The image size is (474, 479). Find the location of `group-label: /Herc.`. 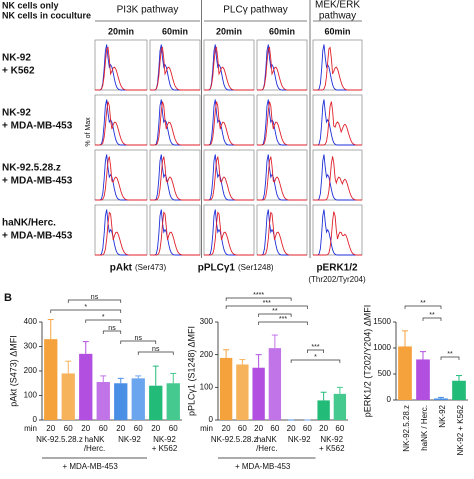

group-label: /Herc. is located at coordinates (266, 448).